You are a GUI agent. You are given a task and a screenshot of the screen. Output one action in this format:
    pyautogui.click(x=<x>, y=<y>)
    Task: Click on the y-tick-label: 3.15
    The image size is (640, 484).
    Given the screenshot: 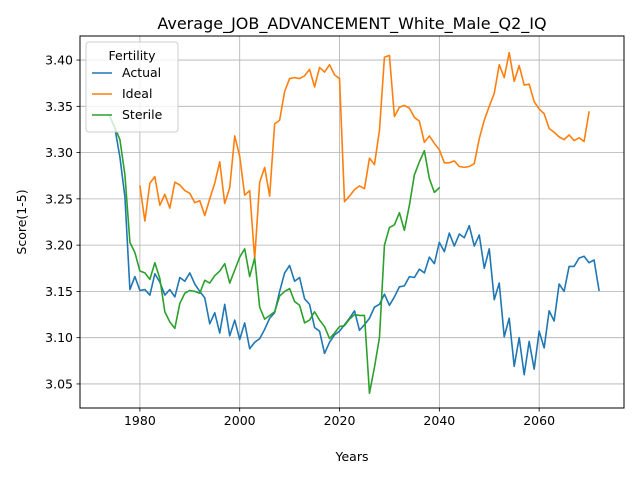 What is the action you would take?
    pyautogui.click(x=59, y=291)
    